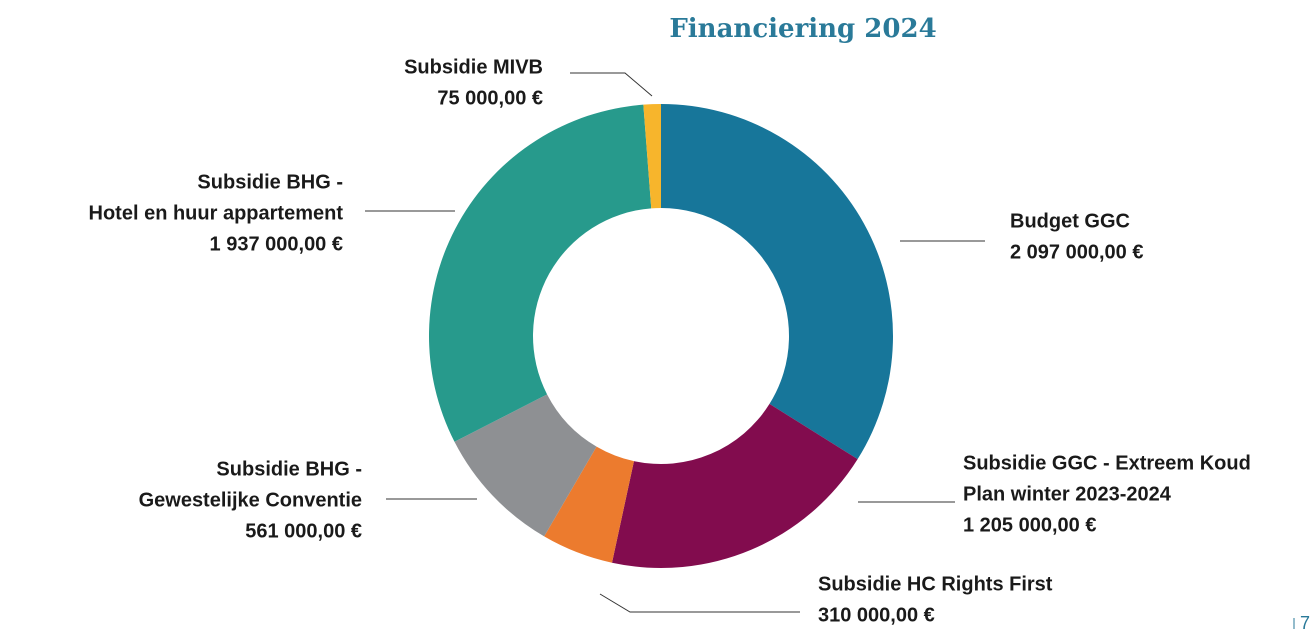  What do you see at coordinates (1076, 252) in the screenshot?
I see `value-label: 2 097 000,00 €` at bounding box center [1076, 252].